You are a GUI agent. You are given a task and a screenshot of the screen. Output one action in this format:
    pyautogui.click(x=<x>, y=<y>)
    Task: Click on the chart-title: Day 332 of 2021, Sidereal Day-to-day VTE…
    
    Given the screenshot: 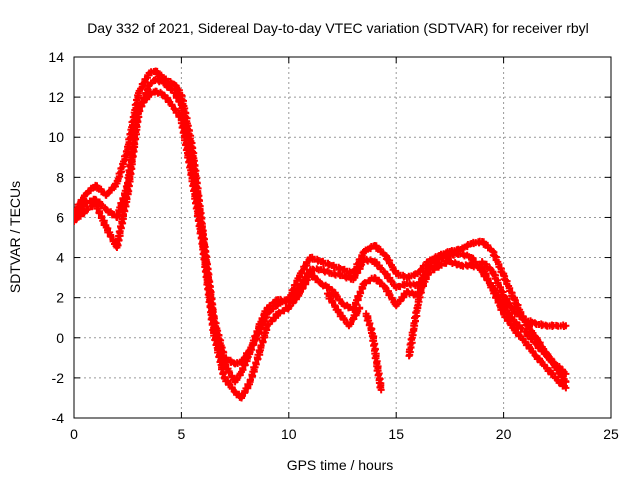 What is the action you would take?
    pyautogui.click(x=338, y=28)
    